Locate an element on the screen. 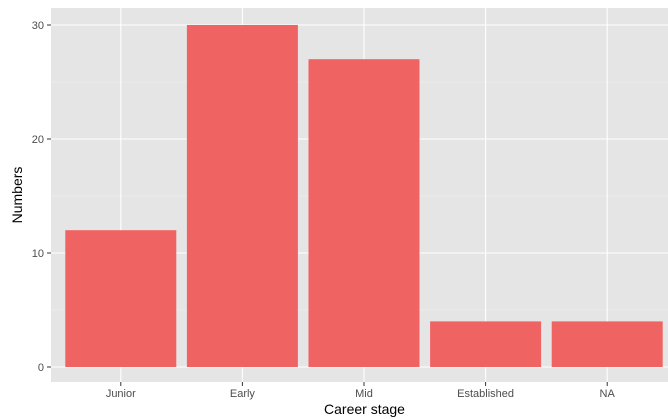 Image resolution: width=668 pixels, height=419 pixels. bar-junior is located at coordinates (121, 298).